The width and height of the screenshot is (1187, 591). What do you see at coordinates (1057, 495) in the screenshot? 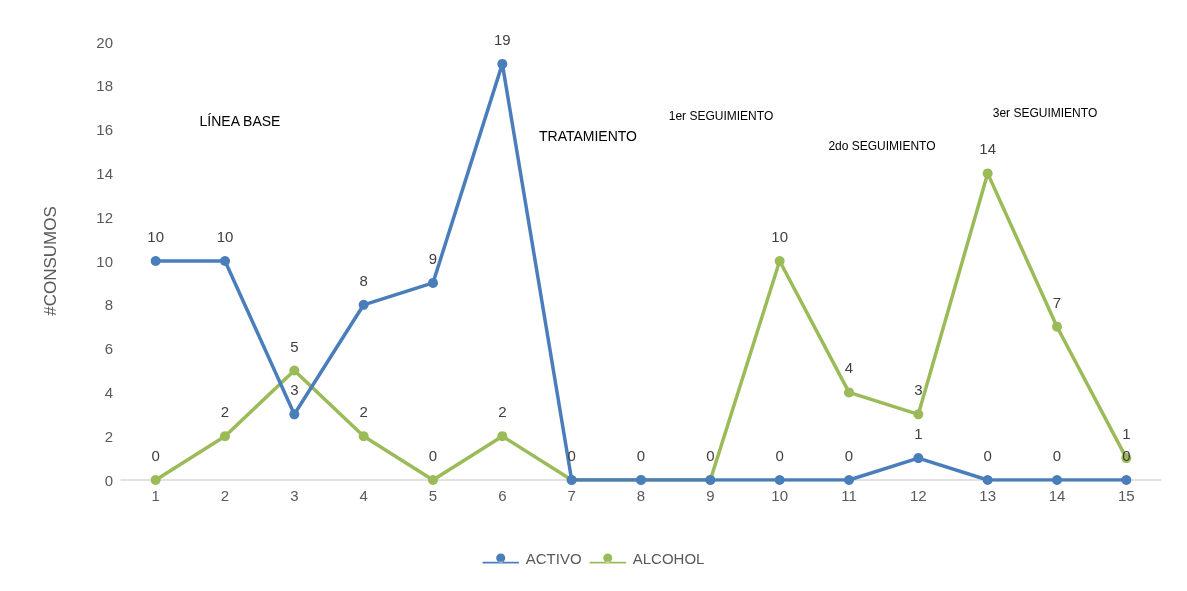
I see `x-tick-label: 14` at bounding box center [1057, 495].